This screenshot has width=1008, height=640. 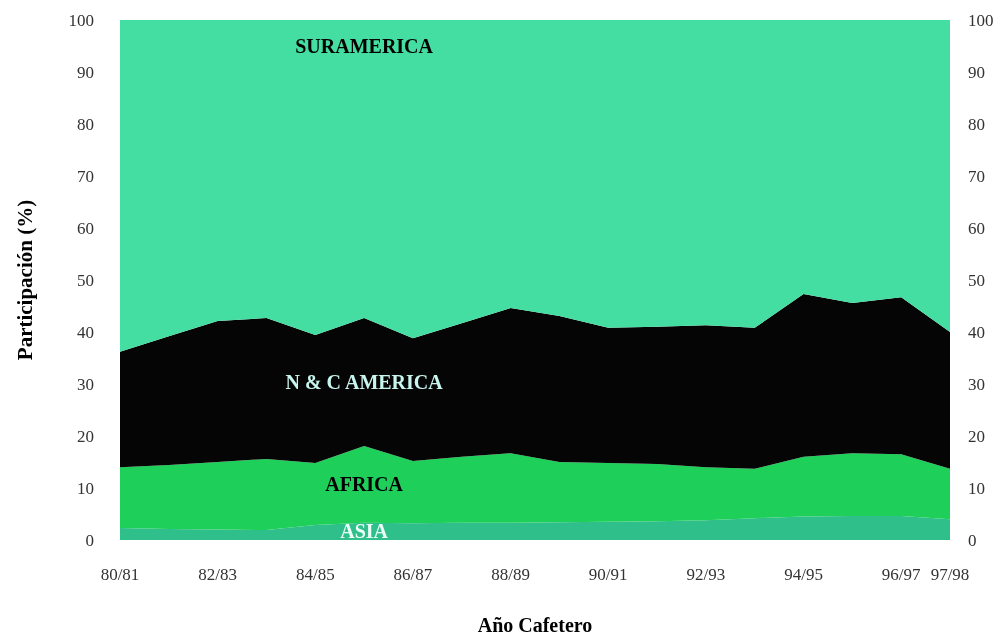 What do you see at coordinates (976, 280) in the screenshot?
I see `y2-tick-label: 50` at bounding box center [976, 280].